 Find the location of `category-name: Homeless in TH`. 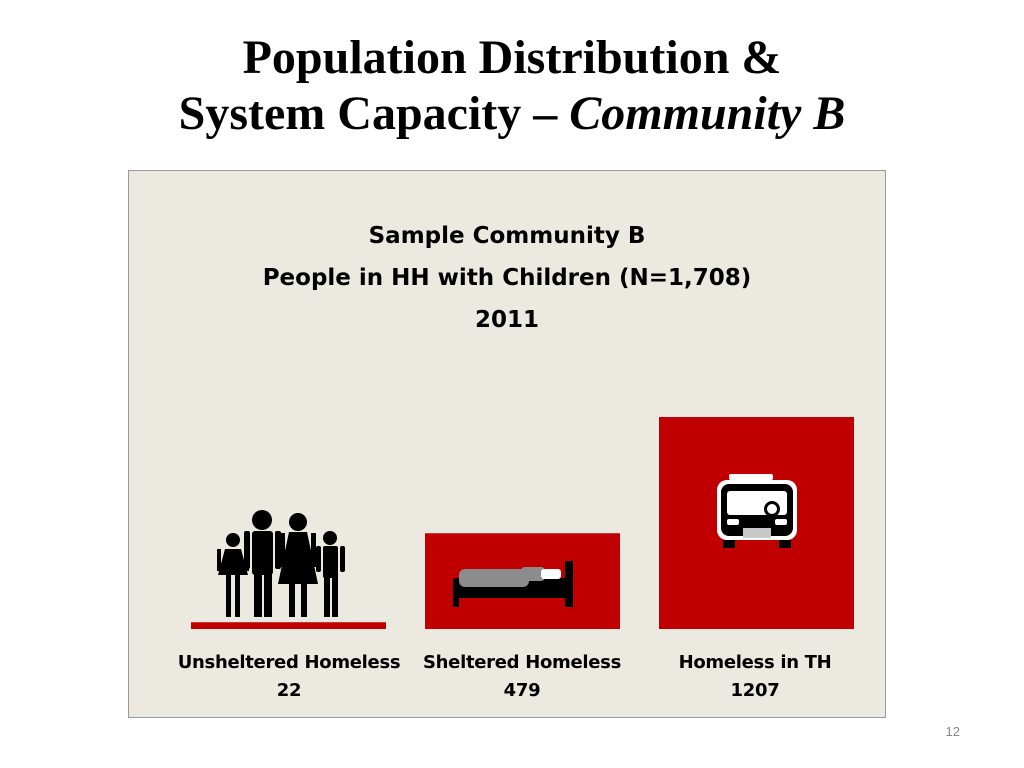

category-name: Homeless in TH is located at coordinates (755, 662).